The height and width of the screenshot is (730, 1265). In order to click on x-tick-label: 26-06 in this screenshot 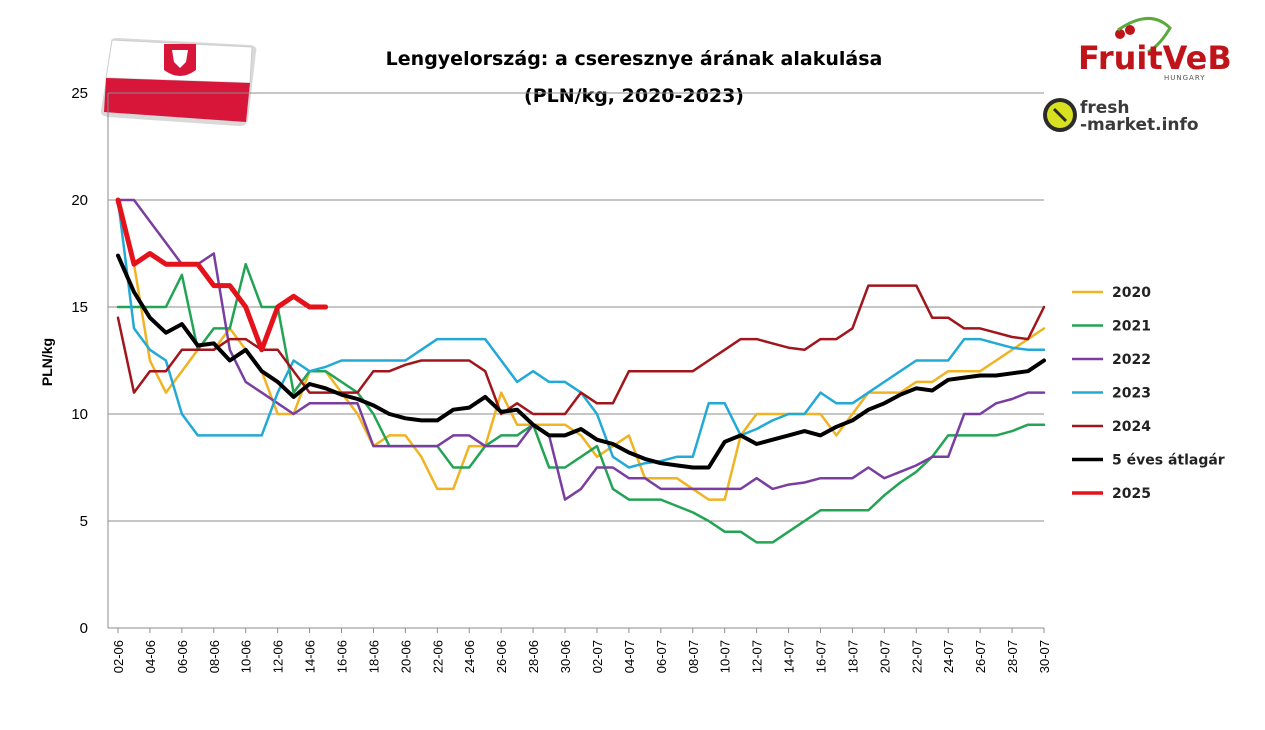, I will do `click(501, 656)`.